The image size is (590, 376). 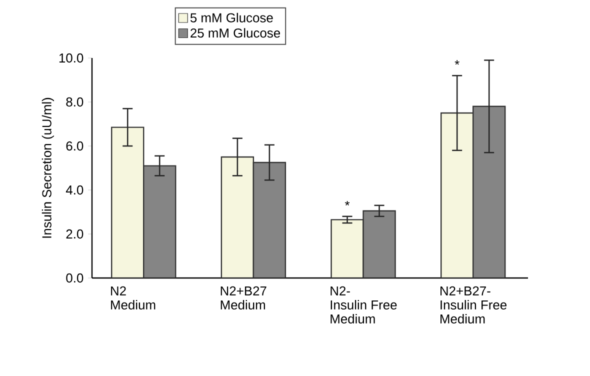 I want to click on y-tick-label: 10.0, so click(x=71, y=58).